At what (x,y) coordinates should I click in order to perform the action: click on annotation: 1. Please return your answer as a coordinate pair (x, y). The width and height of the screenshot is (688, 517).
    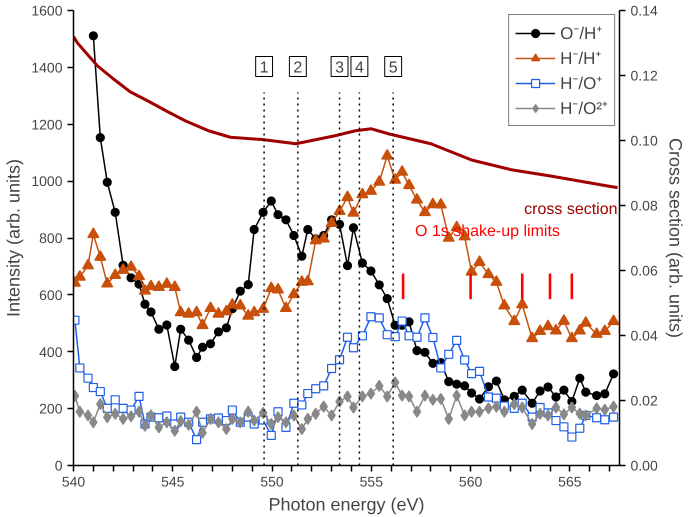
    Looking at the image, I should click on (264, 67).